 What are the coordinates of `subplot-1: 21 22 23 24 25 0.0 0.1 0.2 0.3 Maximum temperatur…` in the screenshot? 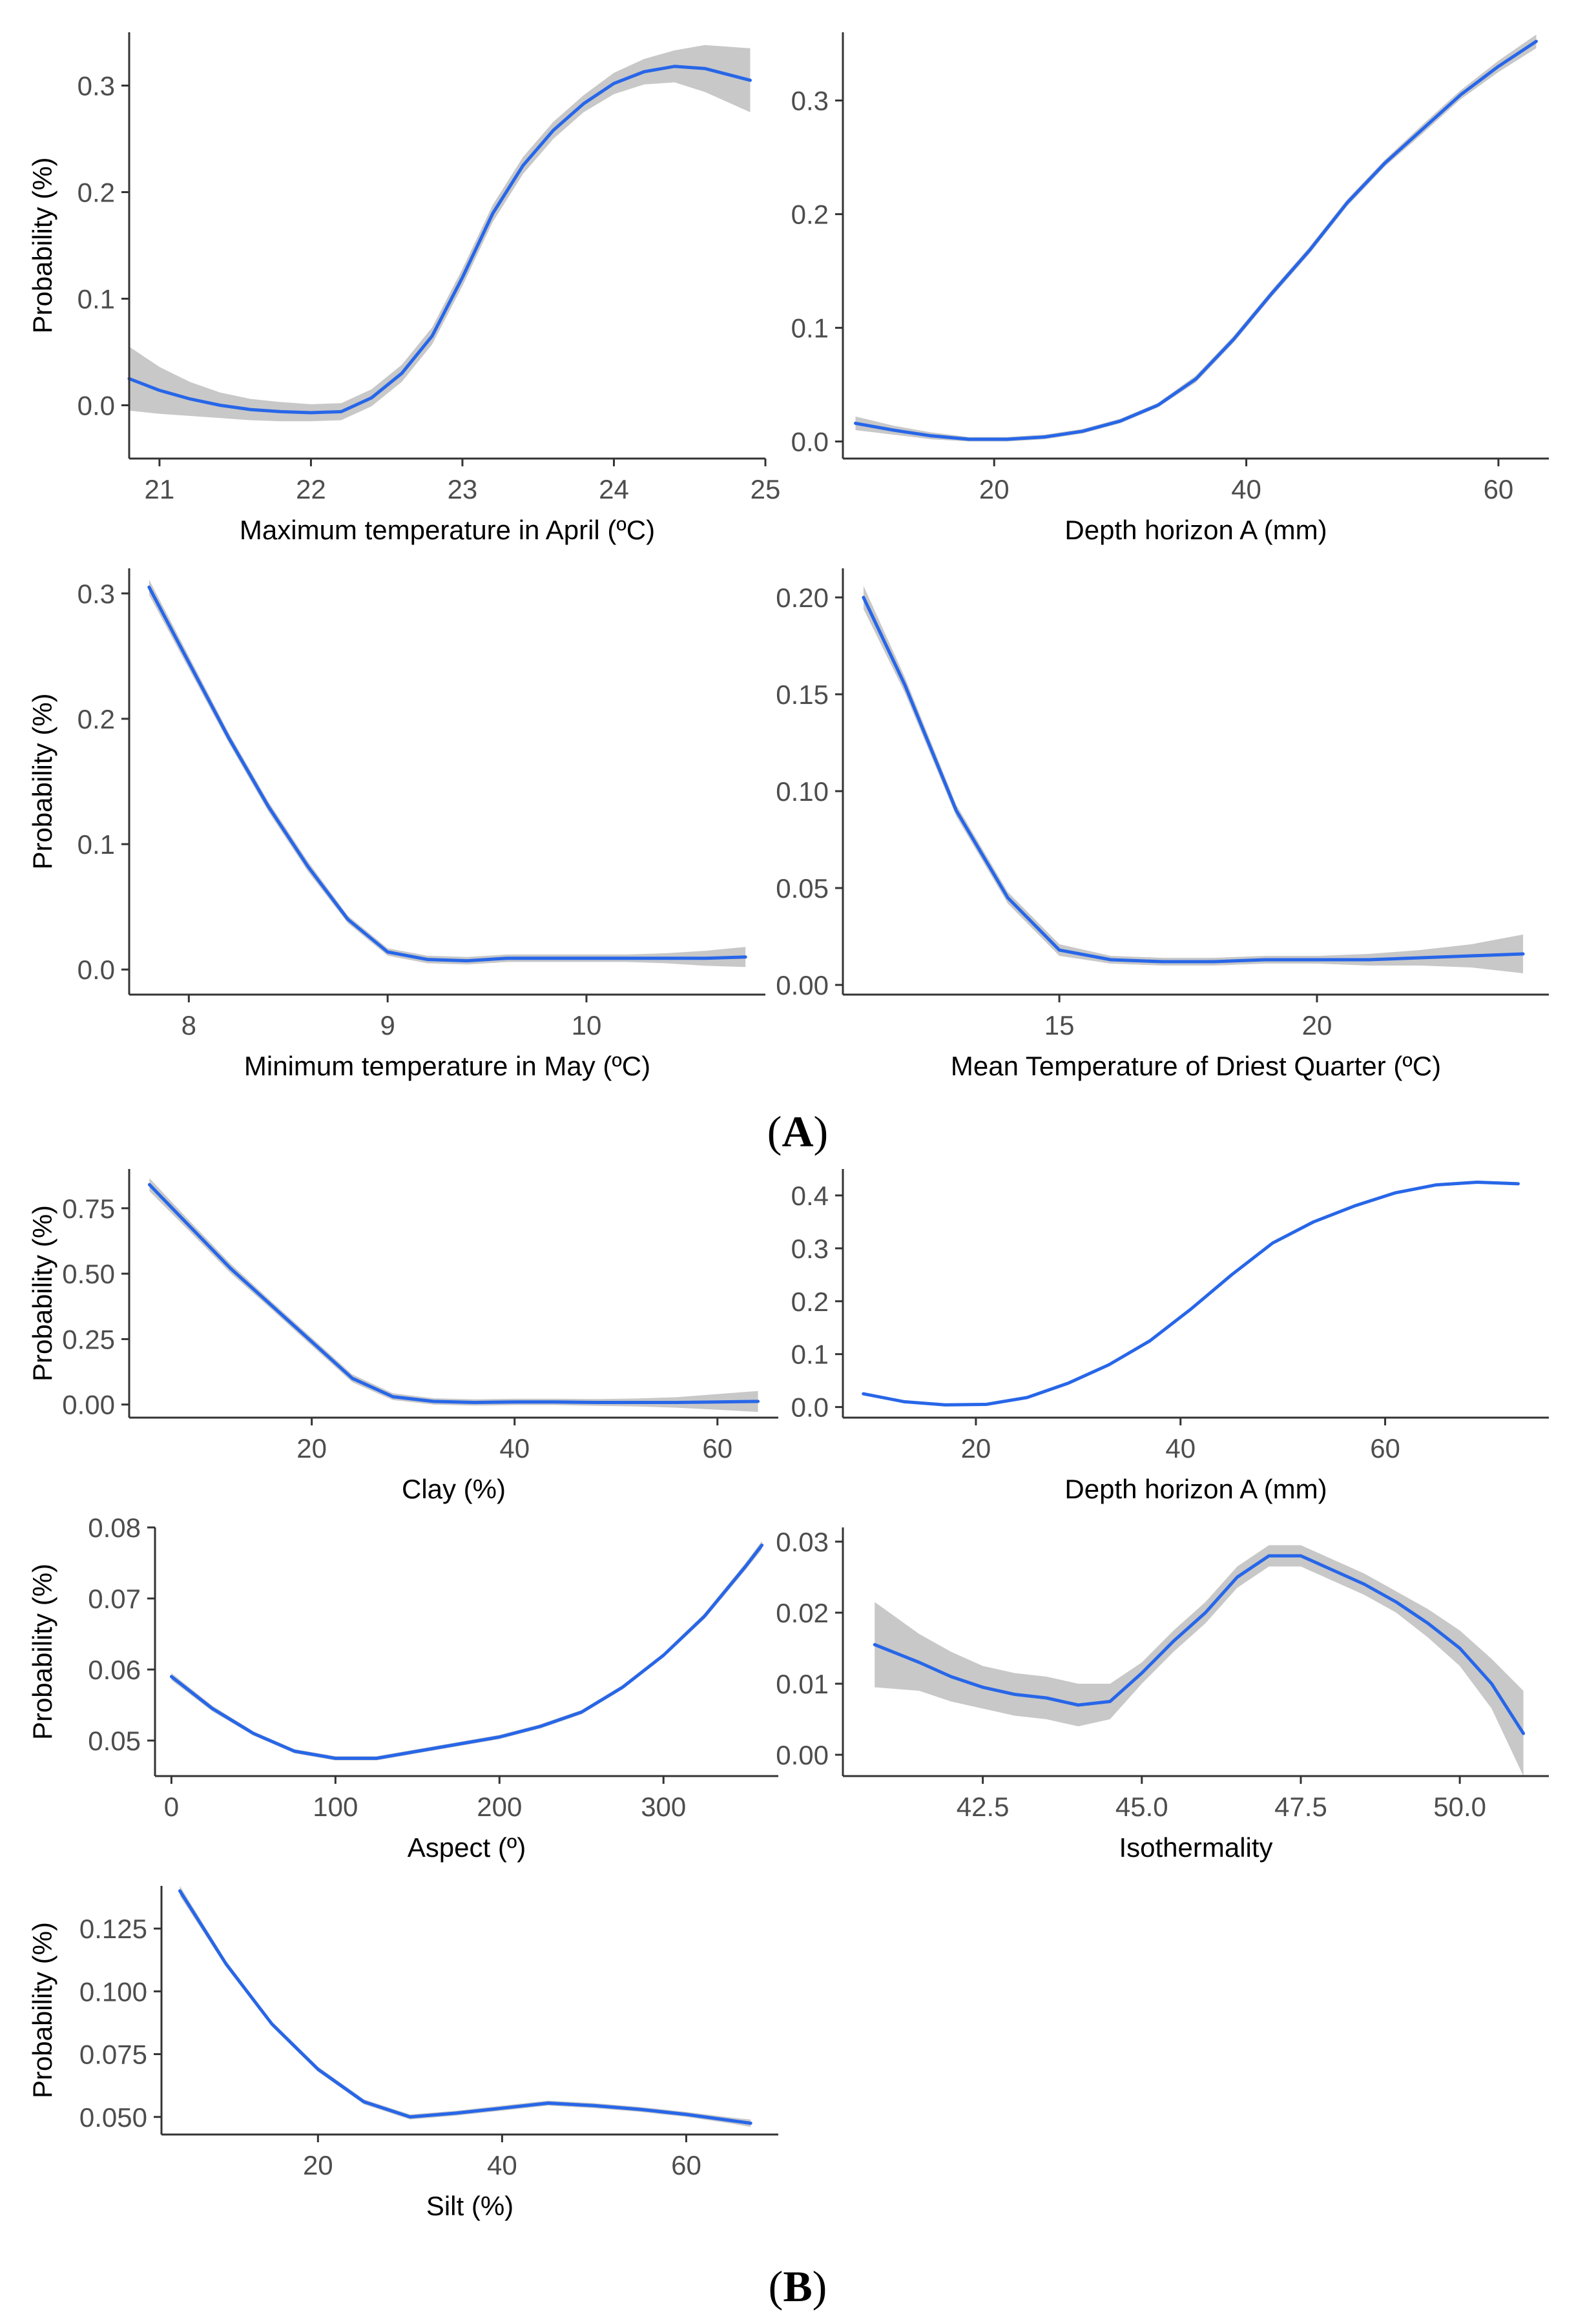 It's located at (403, 288).